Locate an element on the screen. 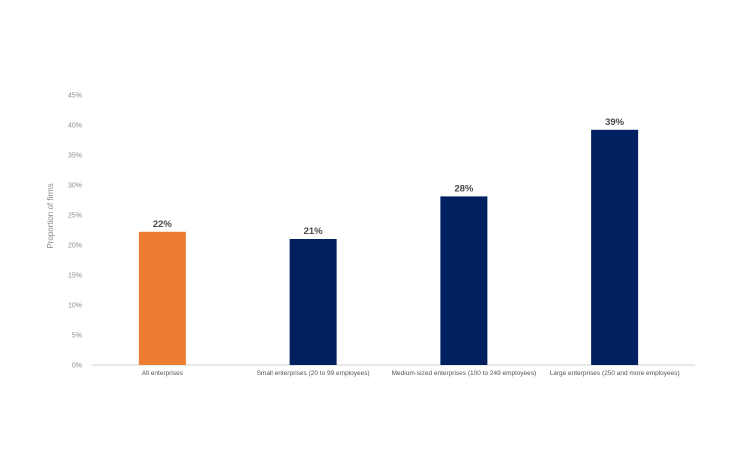  y-axis-label: Proportion of firms is located at coordinates (50, 215).